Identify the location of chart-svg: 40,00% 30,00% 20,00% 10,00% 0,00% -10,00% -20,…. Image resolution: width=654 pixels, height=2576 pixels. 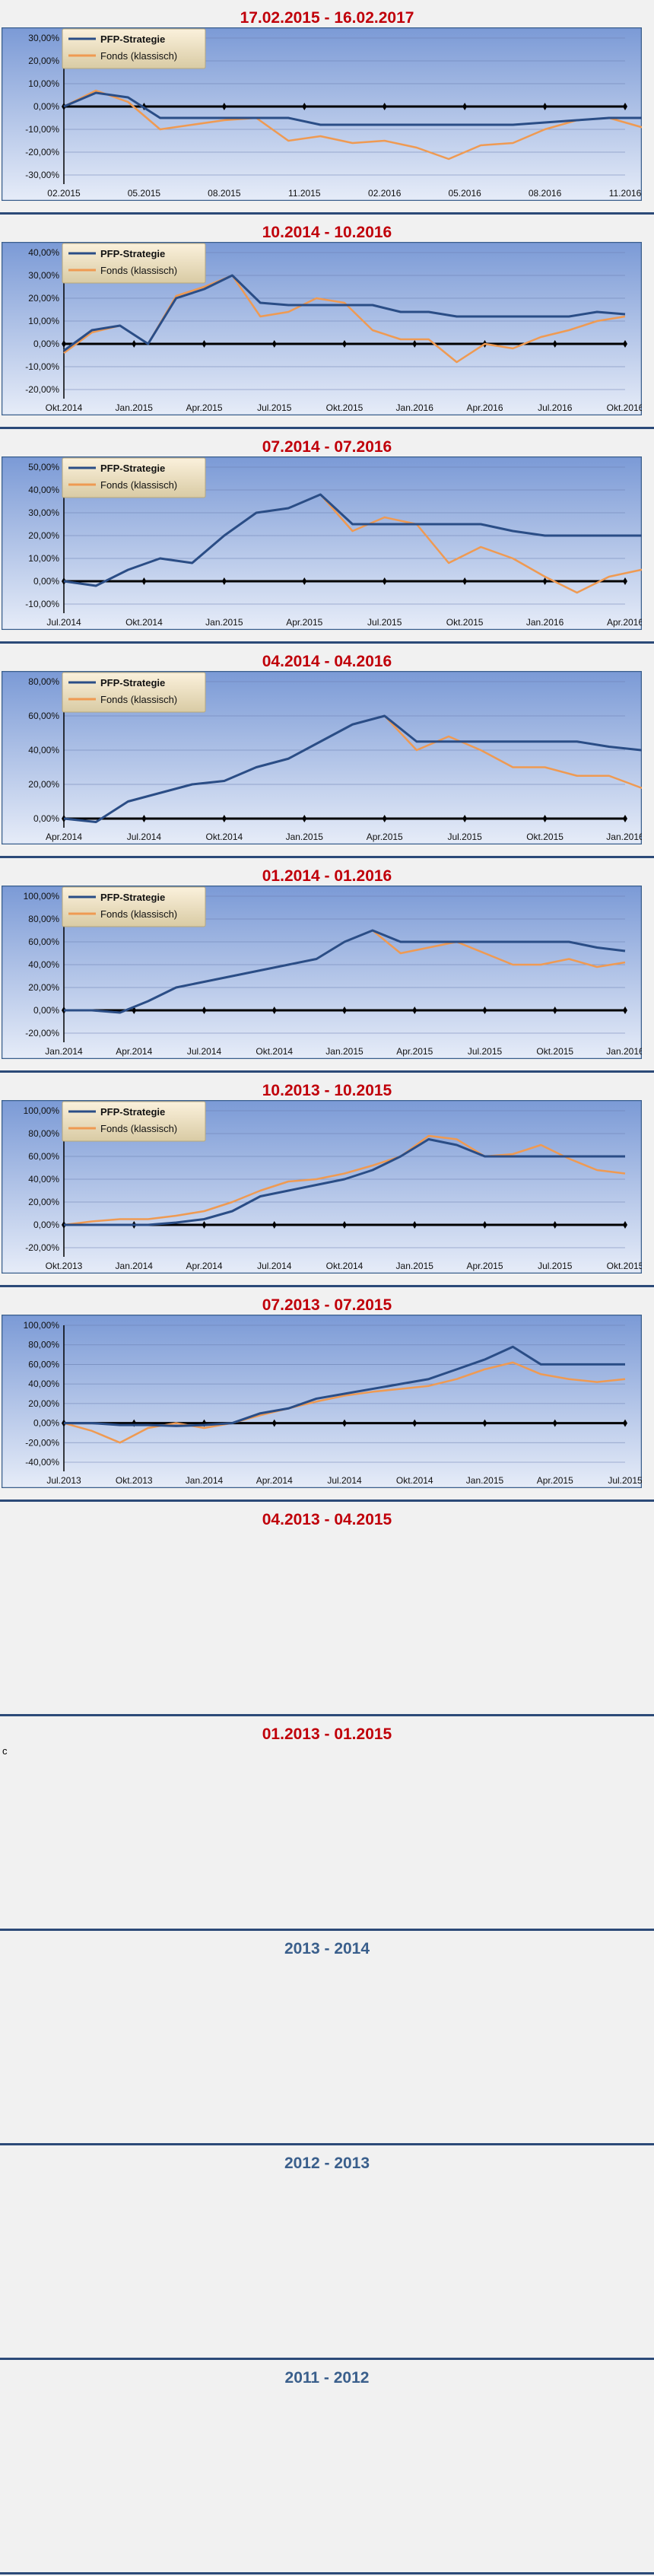
(322, 328).